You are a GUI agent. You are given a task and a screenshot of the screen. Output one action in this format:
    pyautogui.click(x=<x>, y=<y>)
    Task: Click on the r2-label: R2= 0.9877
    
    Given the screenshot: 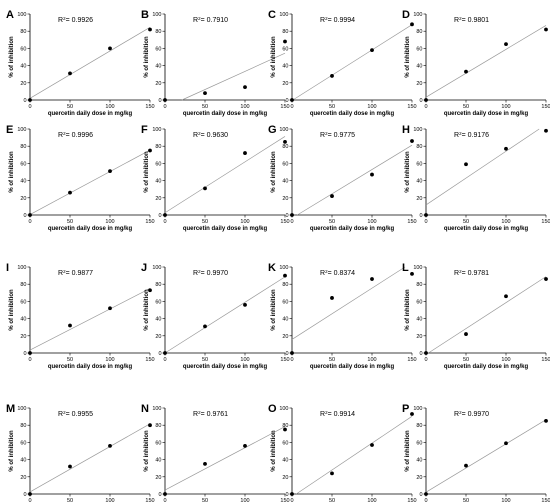 What is the action you would take?
    pyautogui.click(x=75, y=273)
    